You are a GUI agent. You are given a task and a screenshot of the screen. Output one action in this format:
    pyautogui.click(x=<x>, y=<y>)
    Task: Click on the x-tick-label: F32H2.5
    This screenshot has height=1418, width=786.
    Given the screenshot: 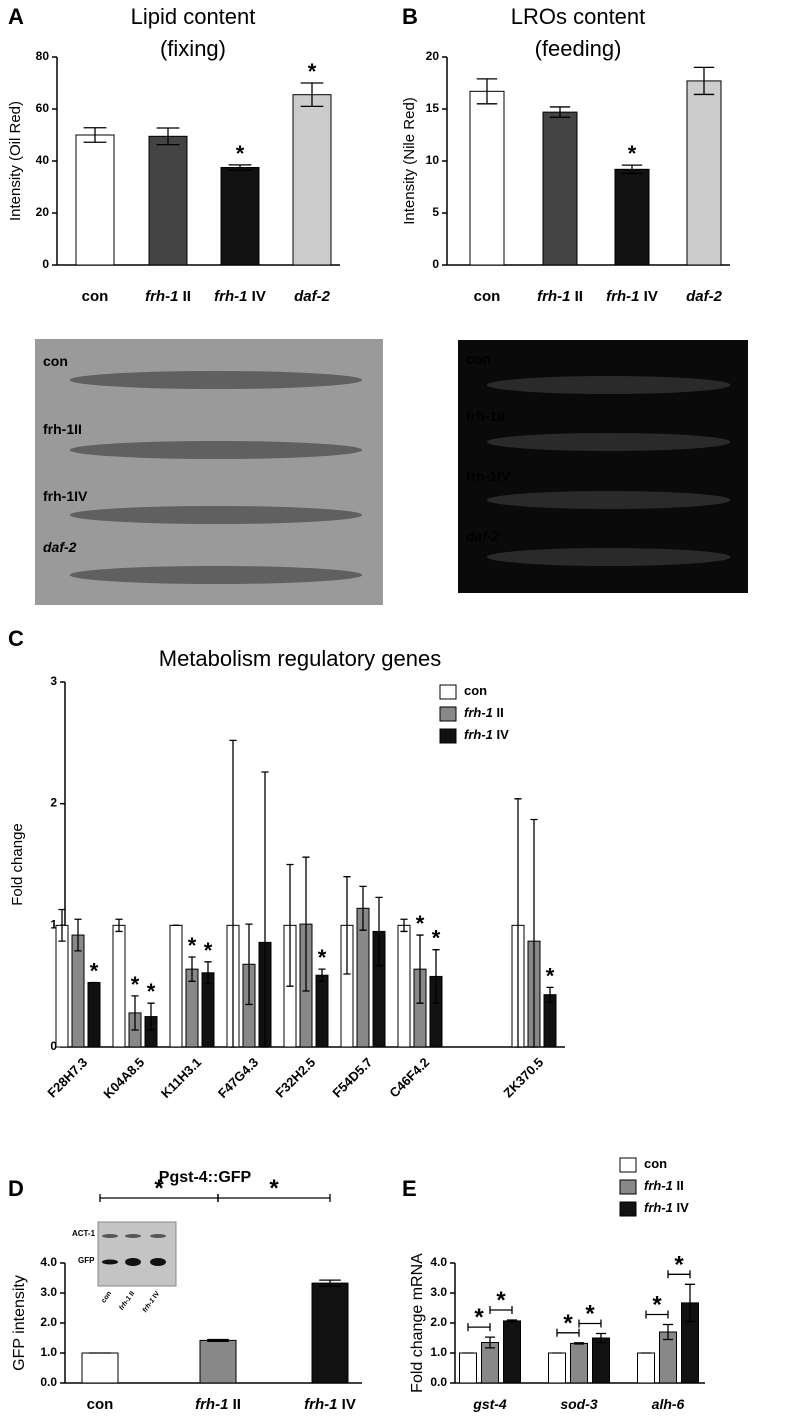 What is the action you would take?
    pyautogui.click(x=296, y=1078)
    